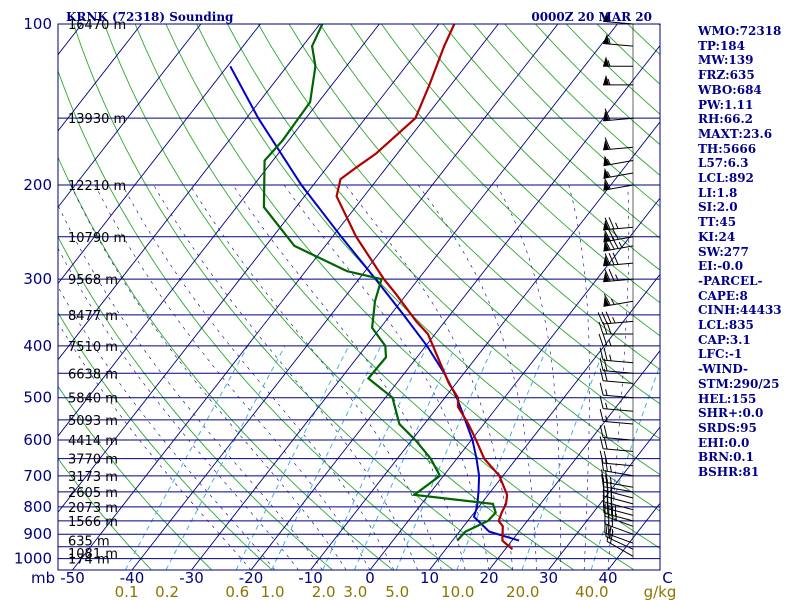  Describe the element at coordinates (37, 440) in the screenshot. I see `pressure-tick-label: 600` at that location.